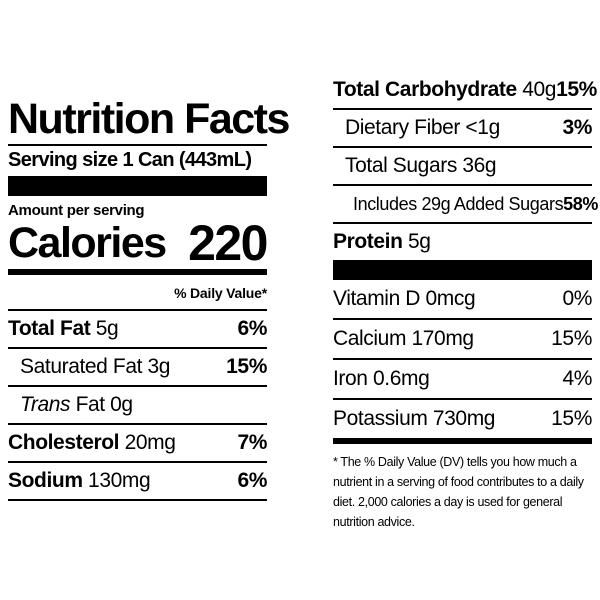 This screenshot has height=600, width=600. I want to click on nutrient-amount: 40g, so click(539, 89).